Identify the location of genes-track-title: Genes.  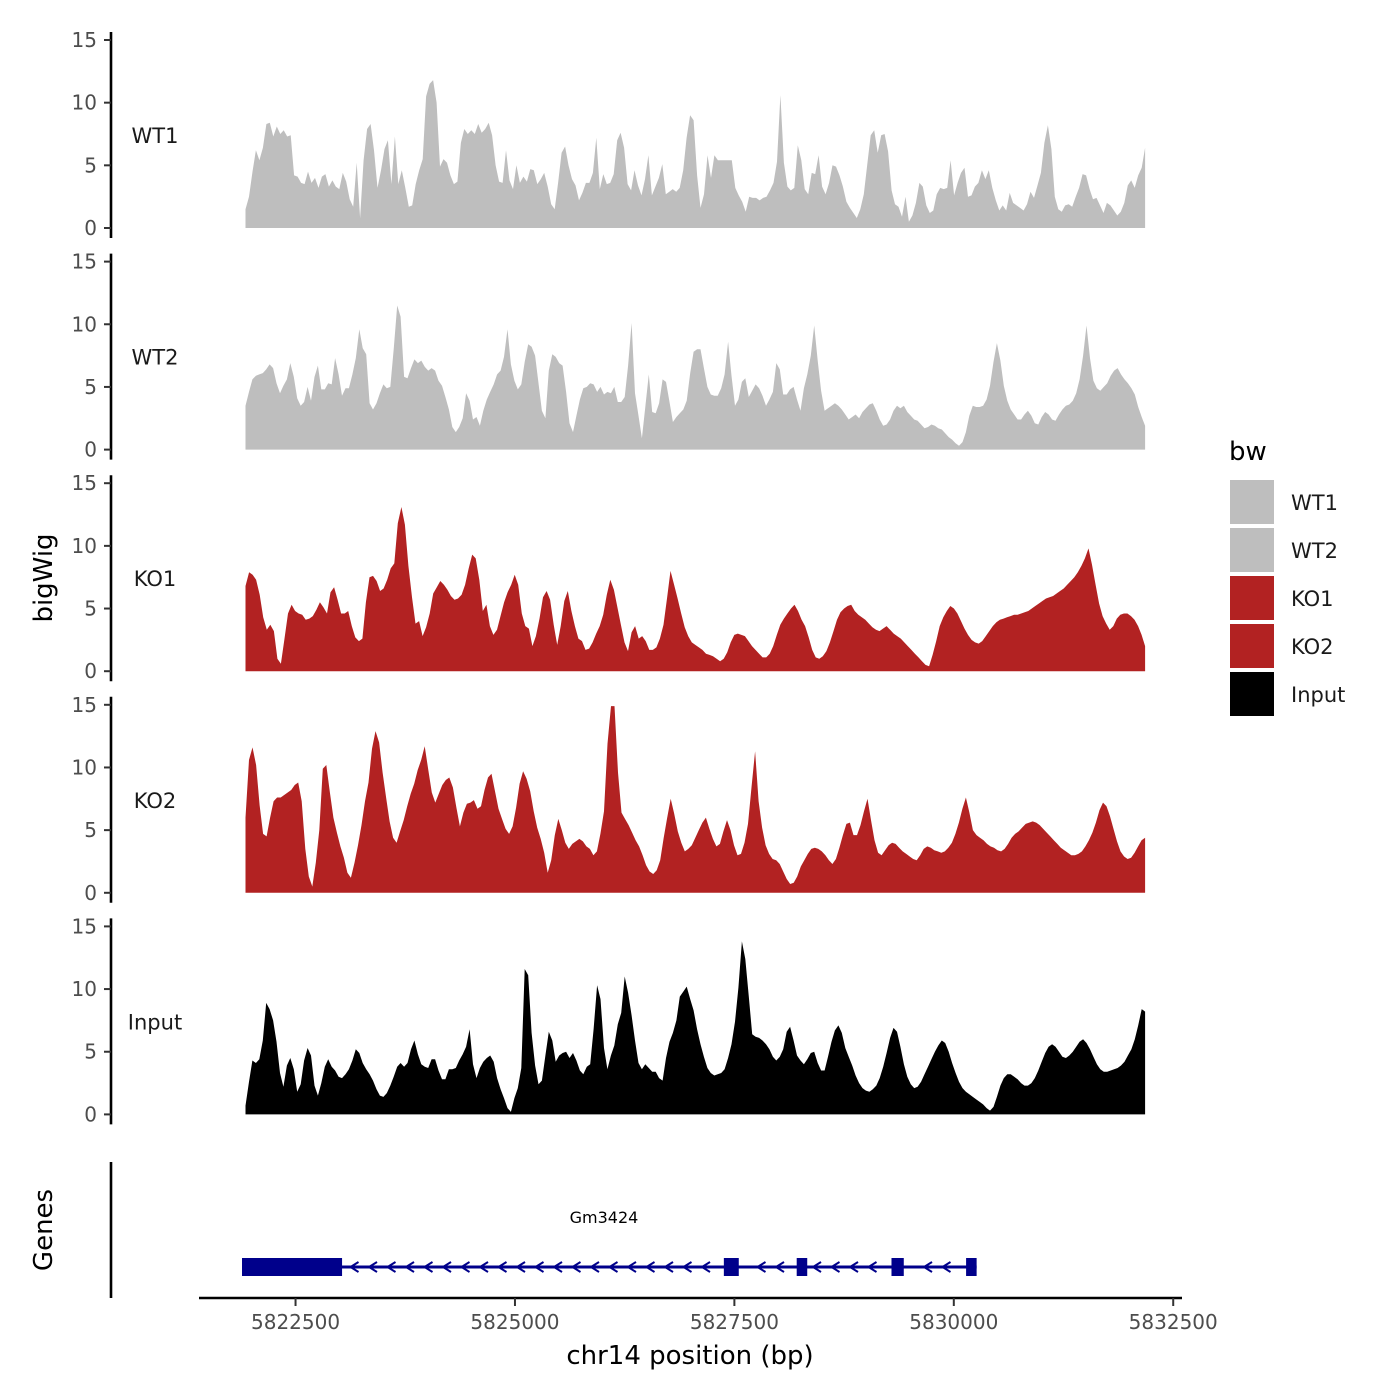
(44, 1230).